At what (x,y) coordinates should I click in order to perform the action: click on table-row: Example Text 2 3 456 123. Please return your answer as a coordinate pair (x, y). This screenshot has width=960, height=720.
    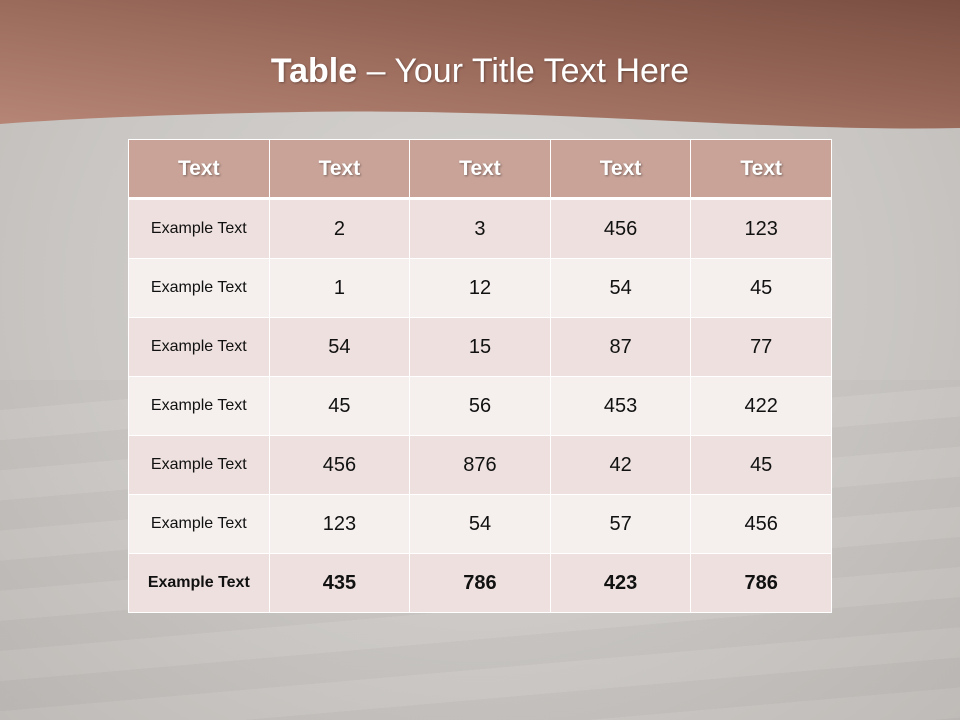
    Looking at the image, I should click on (480, 228).